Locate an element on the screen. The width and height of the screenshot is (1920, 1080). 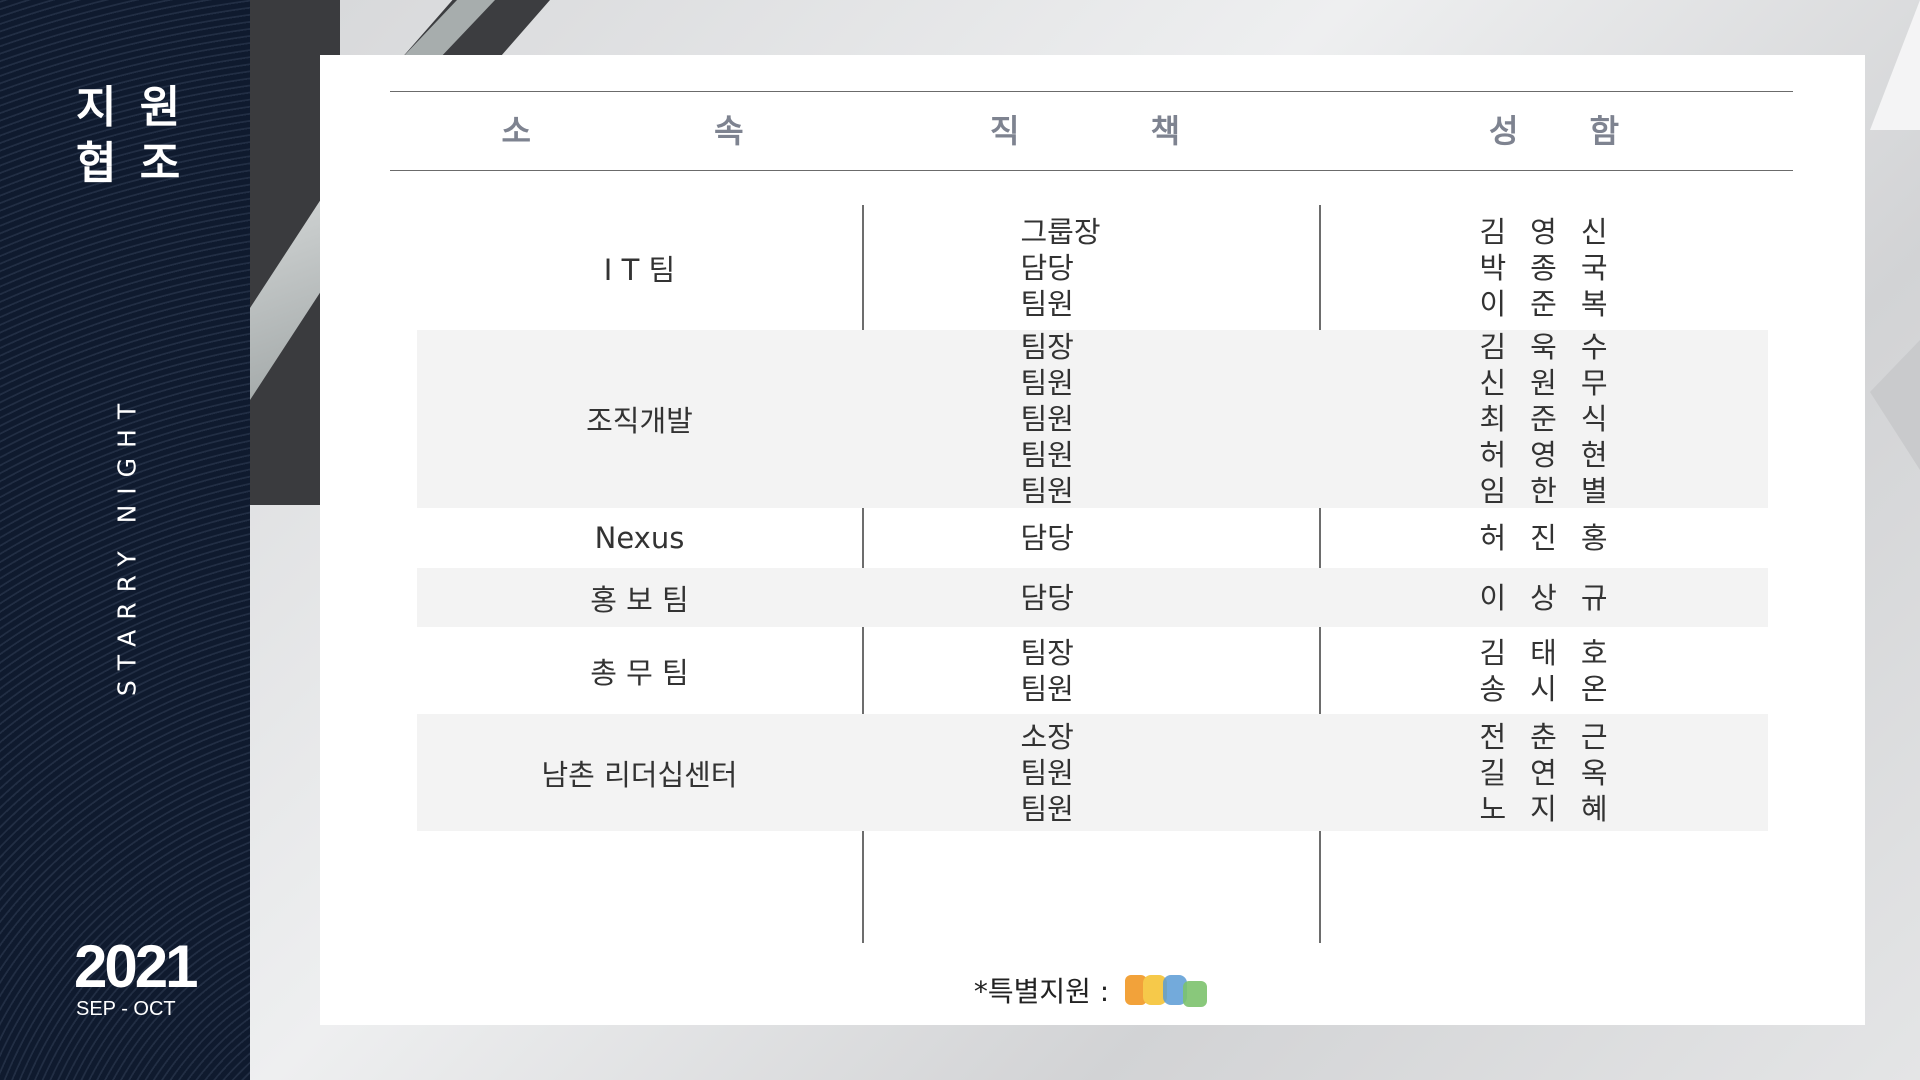
name-cell: 전춘근 길연옥 노지혜 is located at coordinates (1543, 772).